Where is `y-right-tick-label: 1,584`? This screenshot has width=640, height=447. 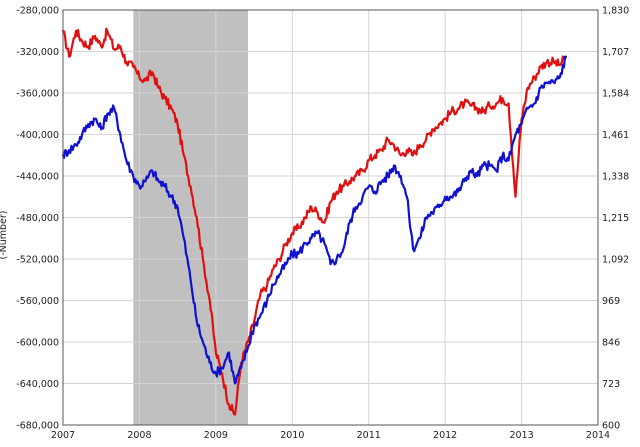
y-right-tick-label: 1,584 is located at coordinates (615, 94).